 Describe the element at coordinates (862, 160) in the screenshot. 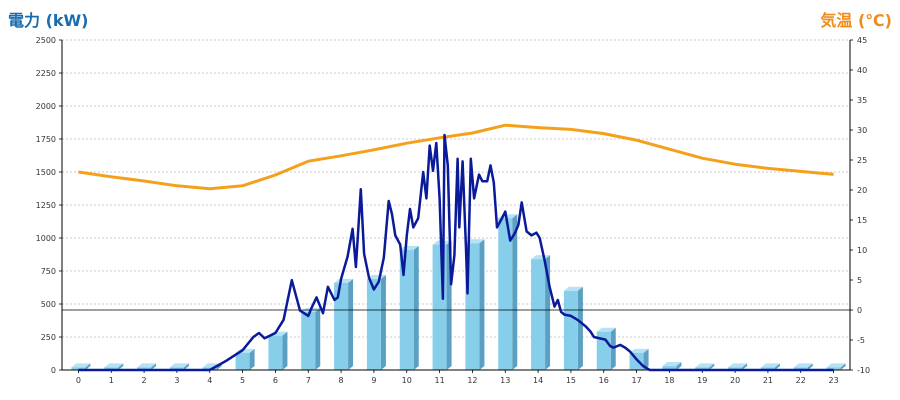

I see `right-tick-label: 25` at that location.